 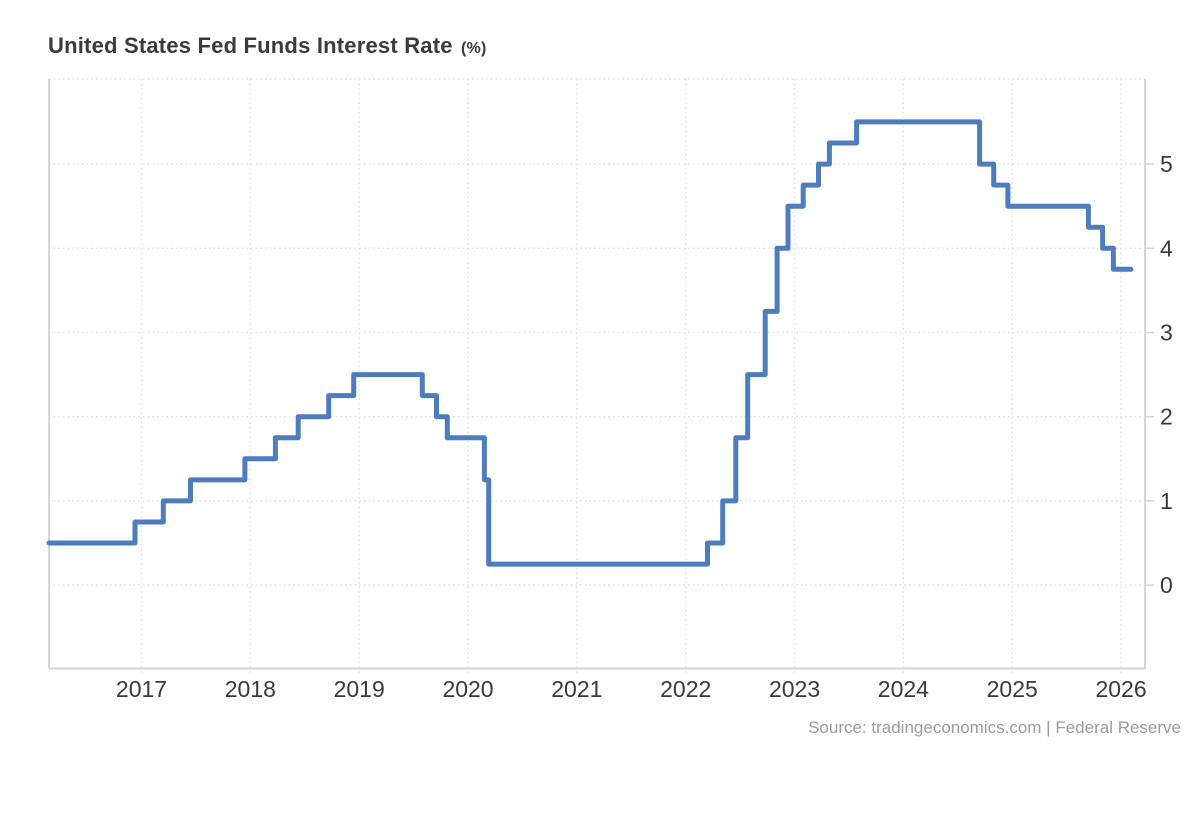 What do you see at coordinates (1166, 164) in the screenshot?
I see `y-axis-label: 5` at bounding box center [1166, 164].